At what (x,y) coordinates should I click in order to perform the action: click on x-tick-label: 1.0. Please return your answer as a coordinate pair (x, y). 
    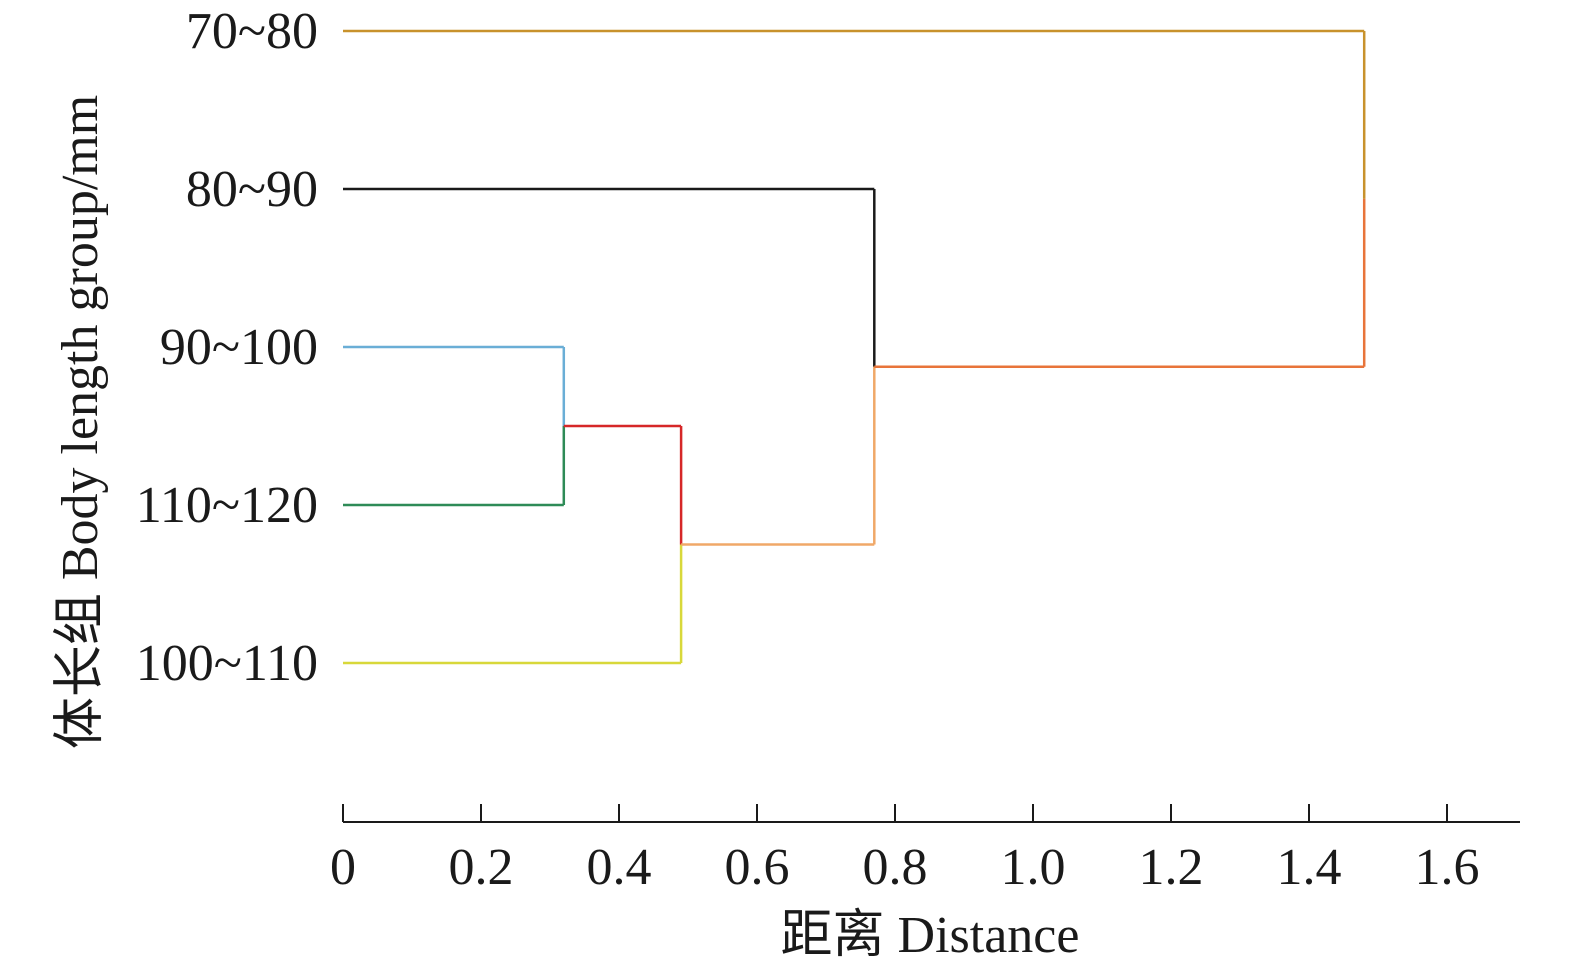
    Looking at the image, I should click on (1033, 867).